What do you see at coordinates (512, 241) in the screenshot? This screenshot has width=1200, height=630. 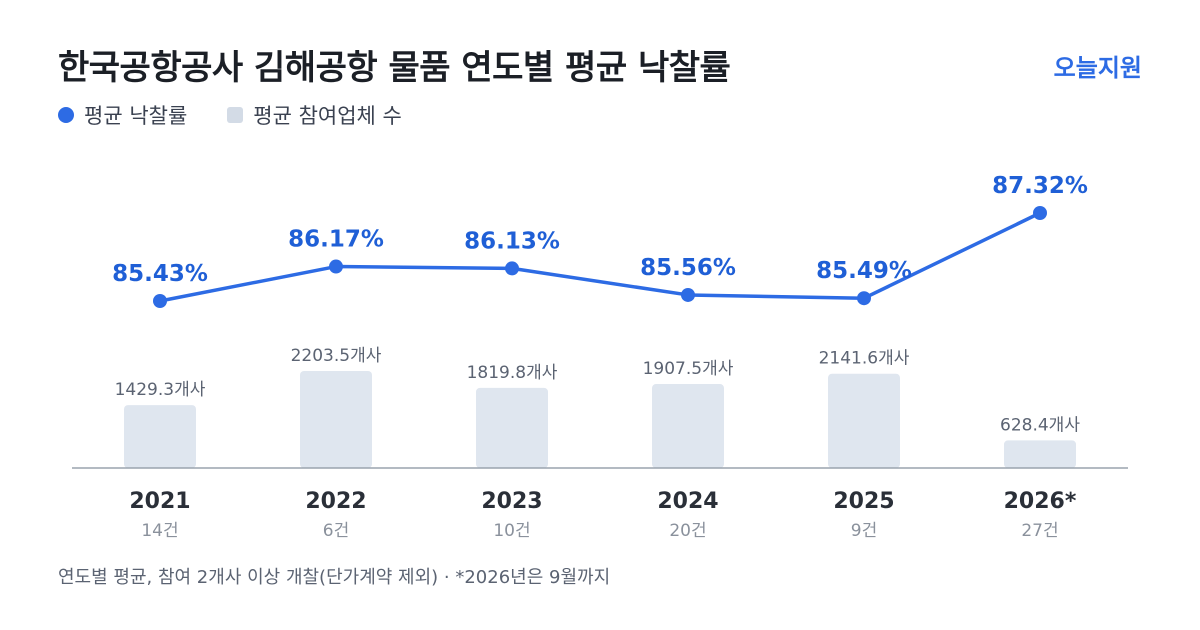 I see `rate-label: 86.13%` at bounding box center [512, 241].